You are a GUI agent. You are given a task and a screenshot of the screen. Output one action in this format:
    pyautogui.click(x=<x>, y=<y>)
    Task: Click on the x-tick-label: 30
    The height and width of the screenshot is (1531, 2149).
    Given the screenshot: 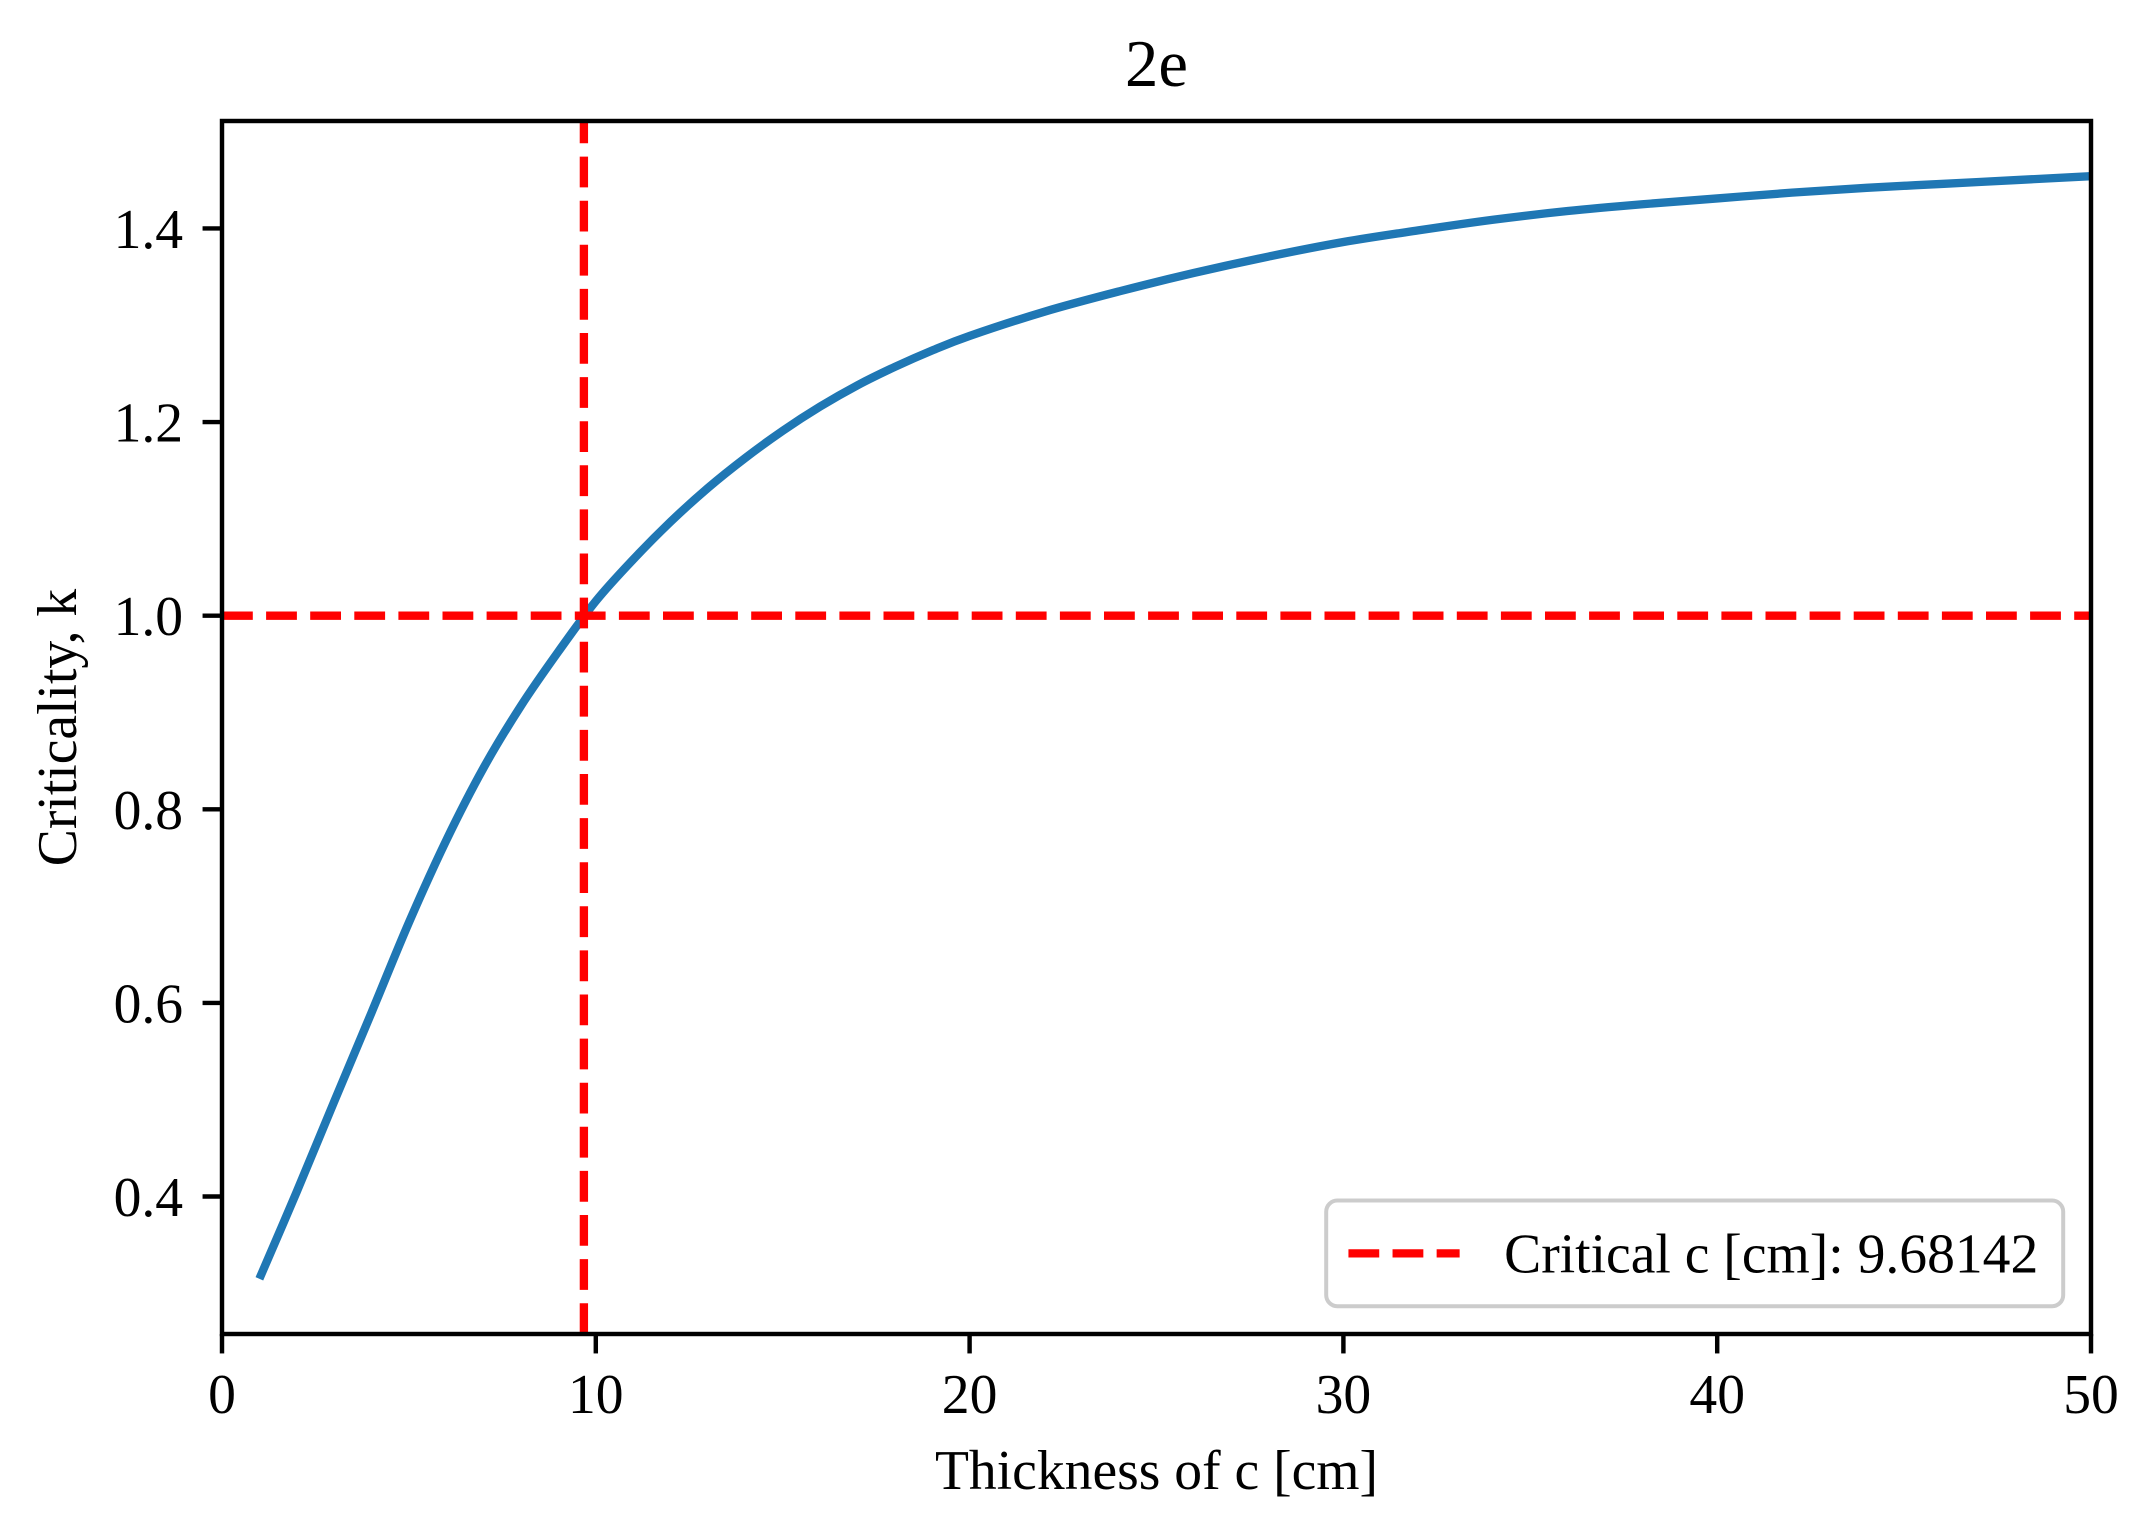 What is the action you would take?
    pyautogui.click(x=1344, y=1395)
    